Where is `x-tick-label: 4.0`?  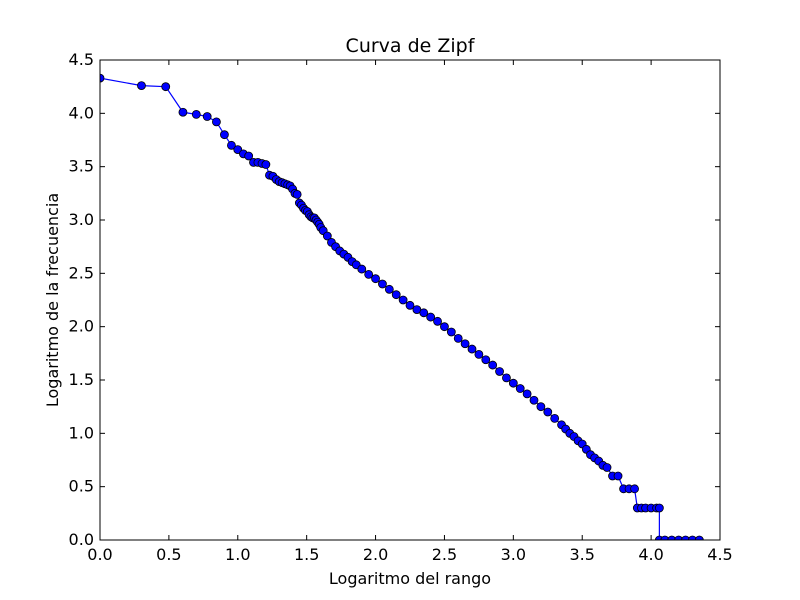
x-tick-label: 4.0 is located at coordinates (650, 554).